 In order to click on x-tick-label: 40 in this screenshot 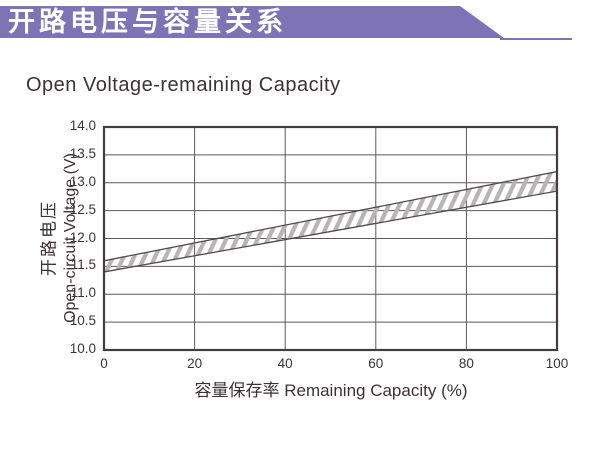, I will do `click(285, 363)`.